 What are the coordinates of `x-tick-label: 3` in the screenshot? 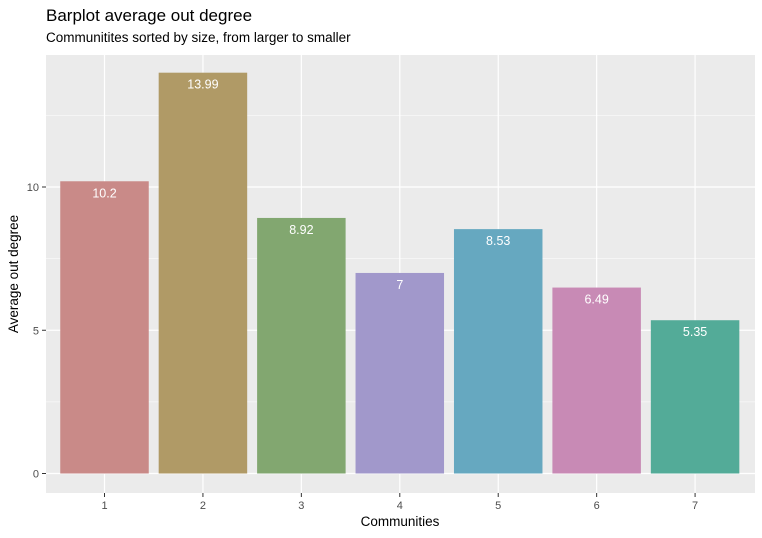 It's located at (301, 506).